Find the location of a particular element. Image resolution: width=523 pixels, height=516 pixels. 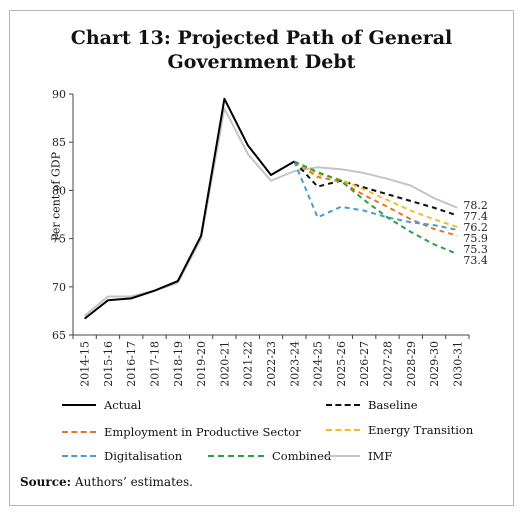

x-tick-label: 2027-28 is located at coordinates (387, 364).